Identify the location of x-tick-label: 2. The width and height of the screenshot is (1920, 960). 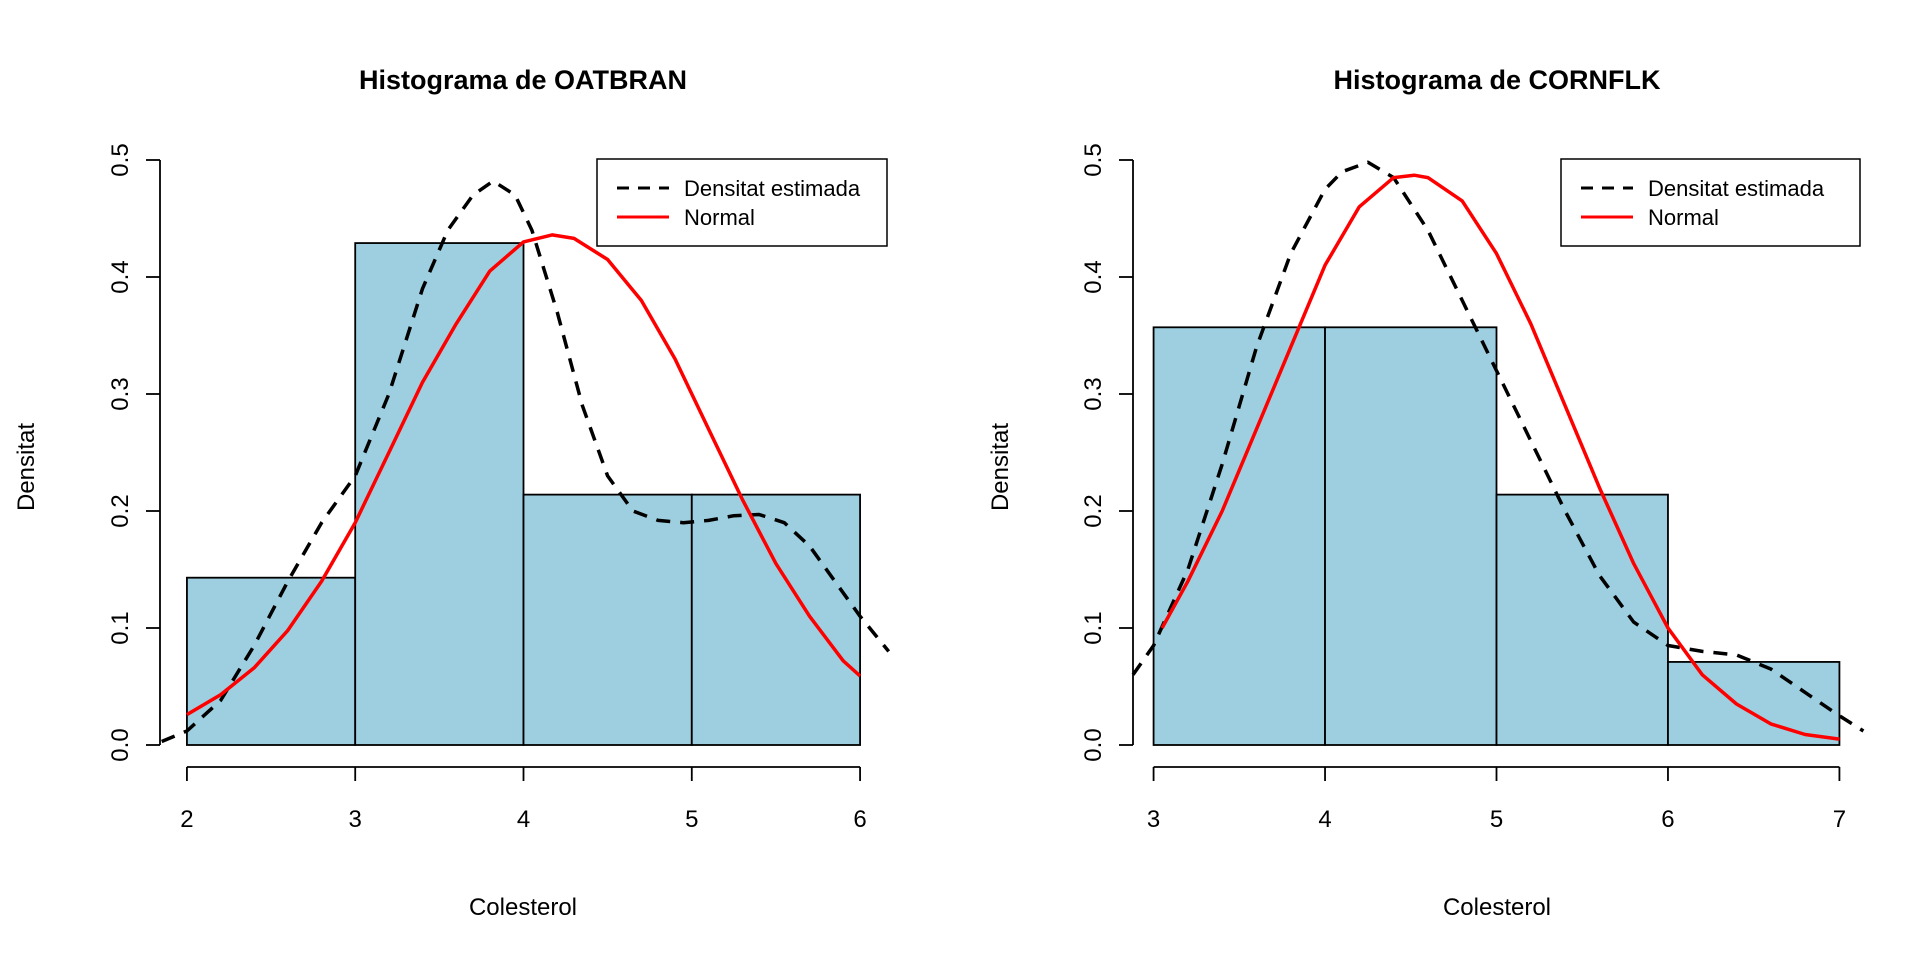
(186, 819).